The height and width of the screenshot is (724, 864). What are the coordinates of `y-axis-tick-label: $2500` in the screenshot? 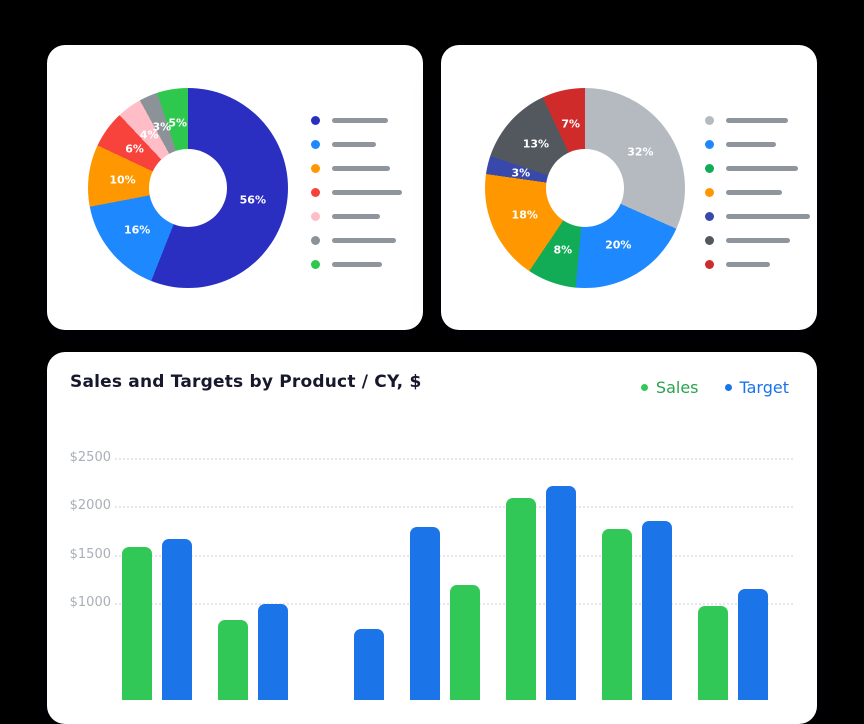 It's located at (90, 457).